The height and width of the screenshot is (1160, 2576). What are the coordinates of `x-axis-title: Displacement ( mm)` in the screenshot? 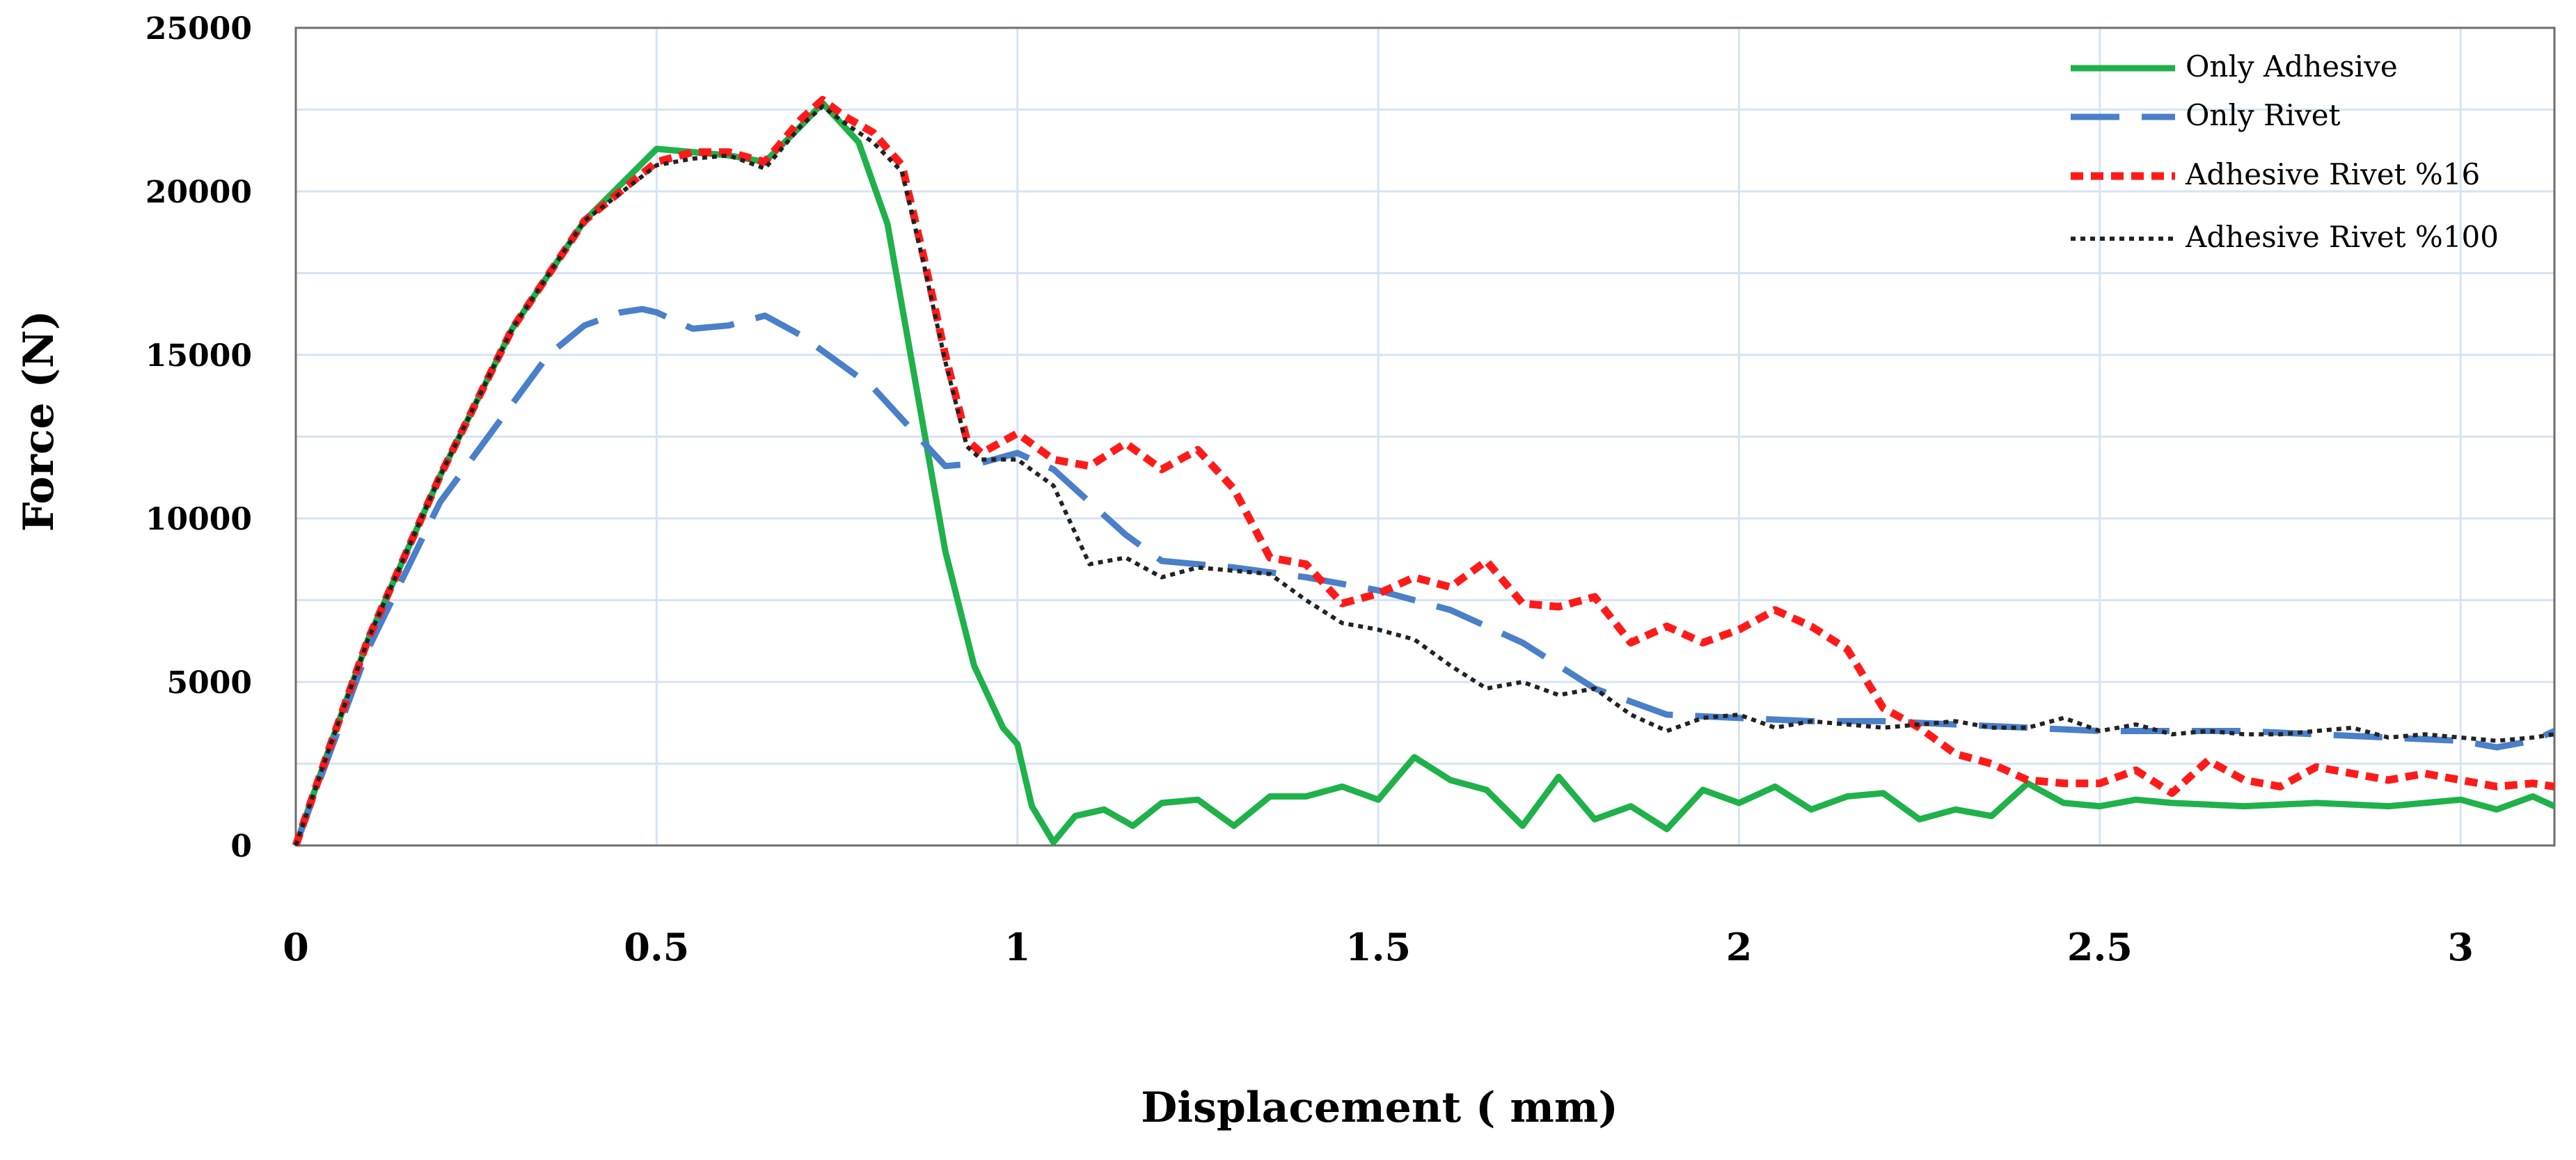 It's located at (1379, 1107).